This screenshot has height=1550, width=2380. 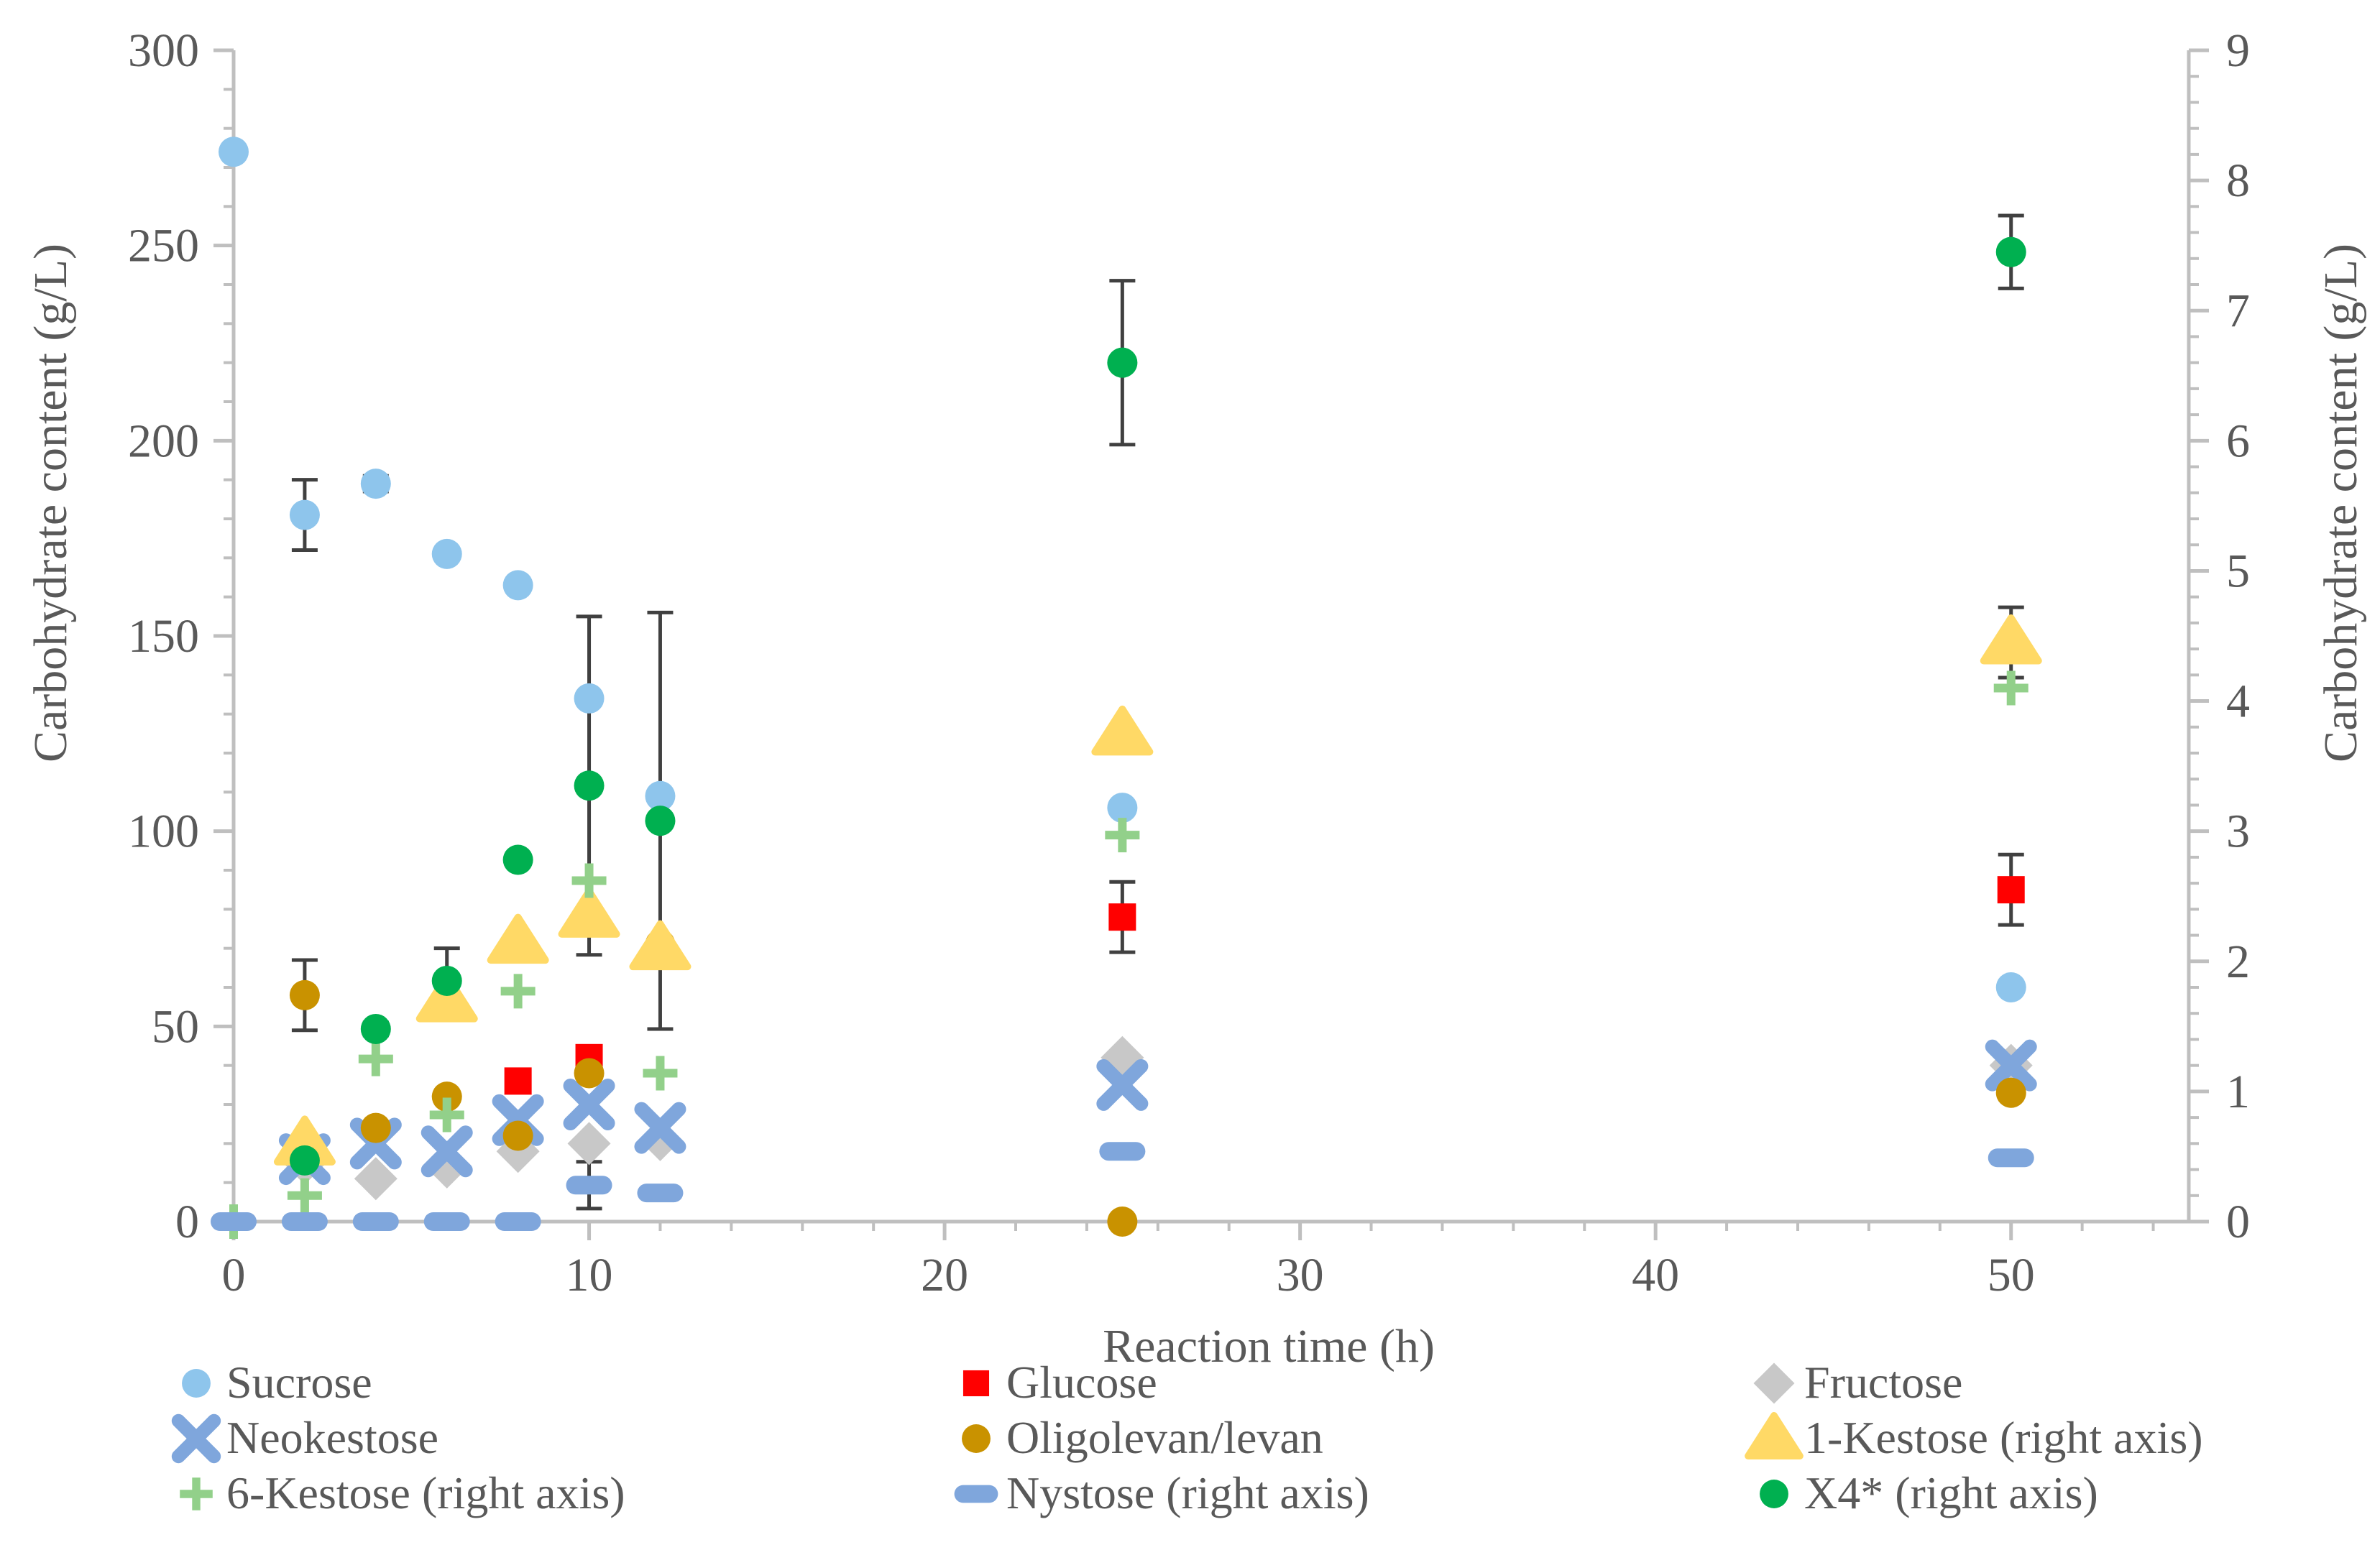 I want to click on y2-tick-label: 2, so click(x=2238, y=962).